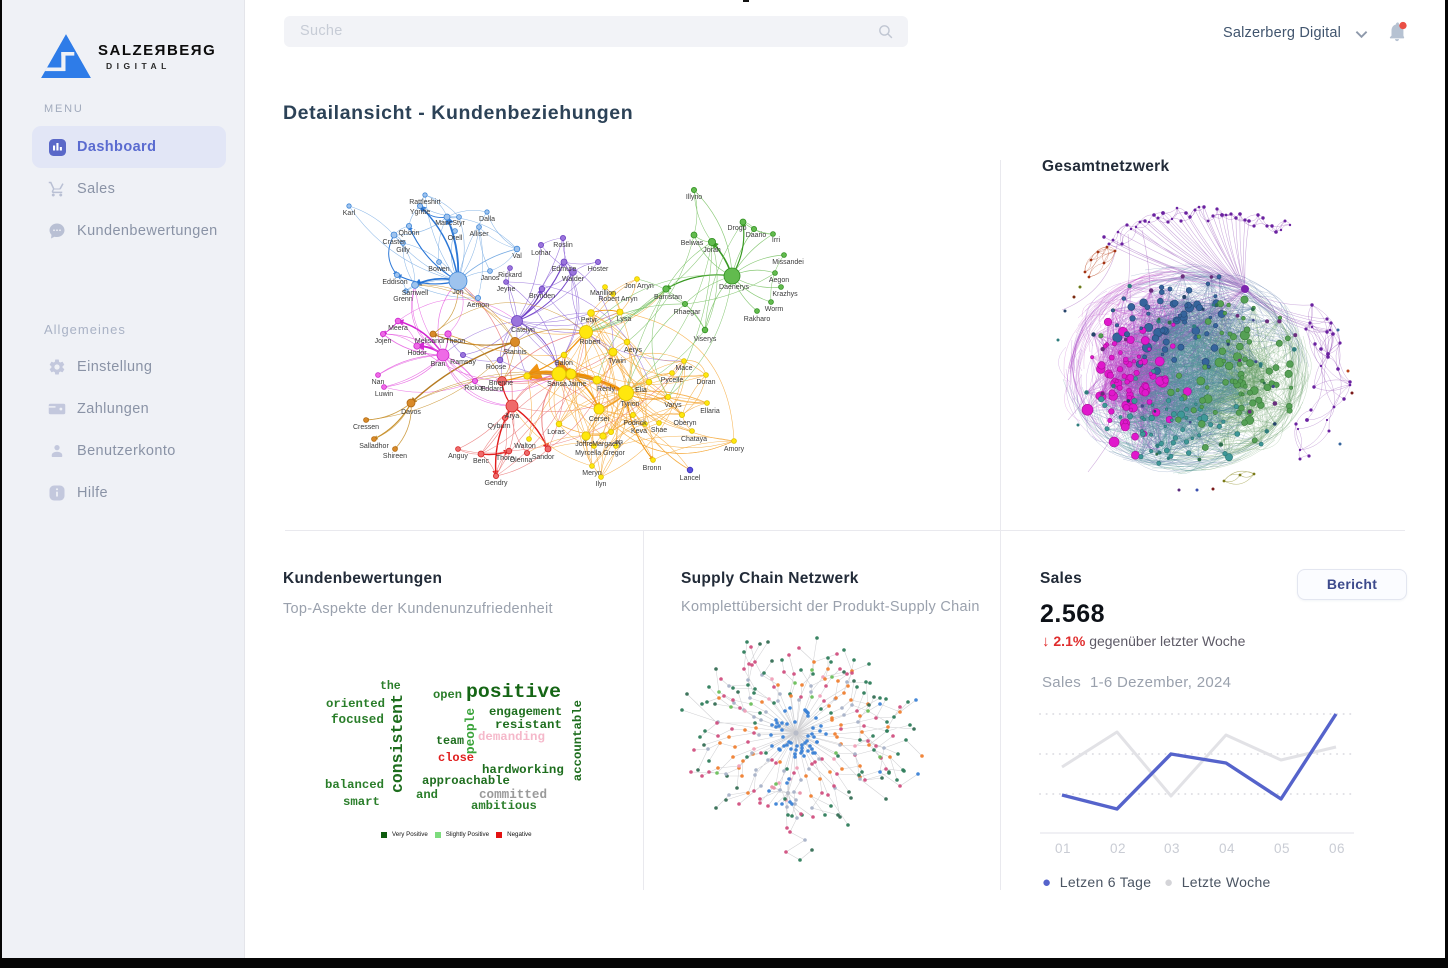 This screenshot has width=1448, height=968. I want to click on svg-text: Marillion, so click(603, 293).